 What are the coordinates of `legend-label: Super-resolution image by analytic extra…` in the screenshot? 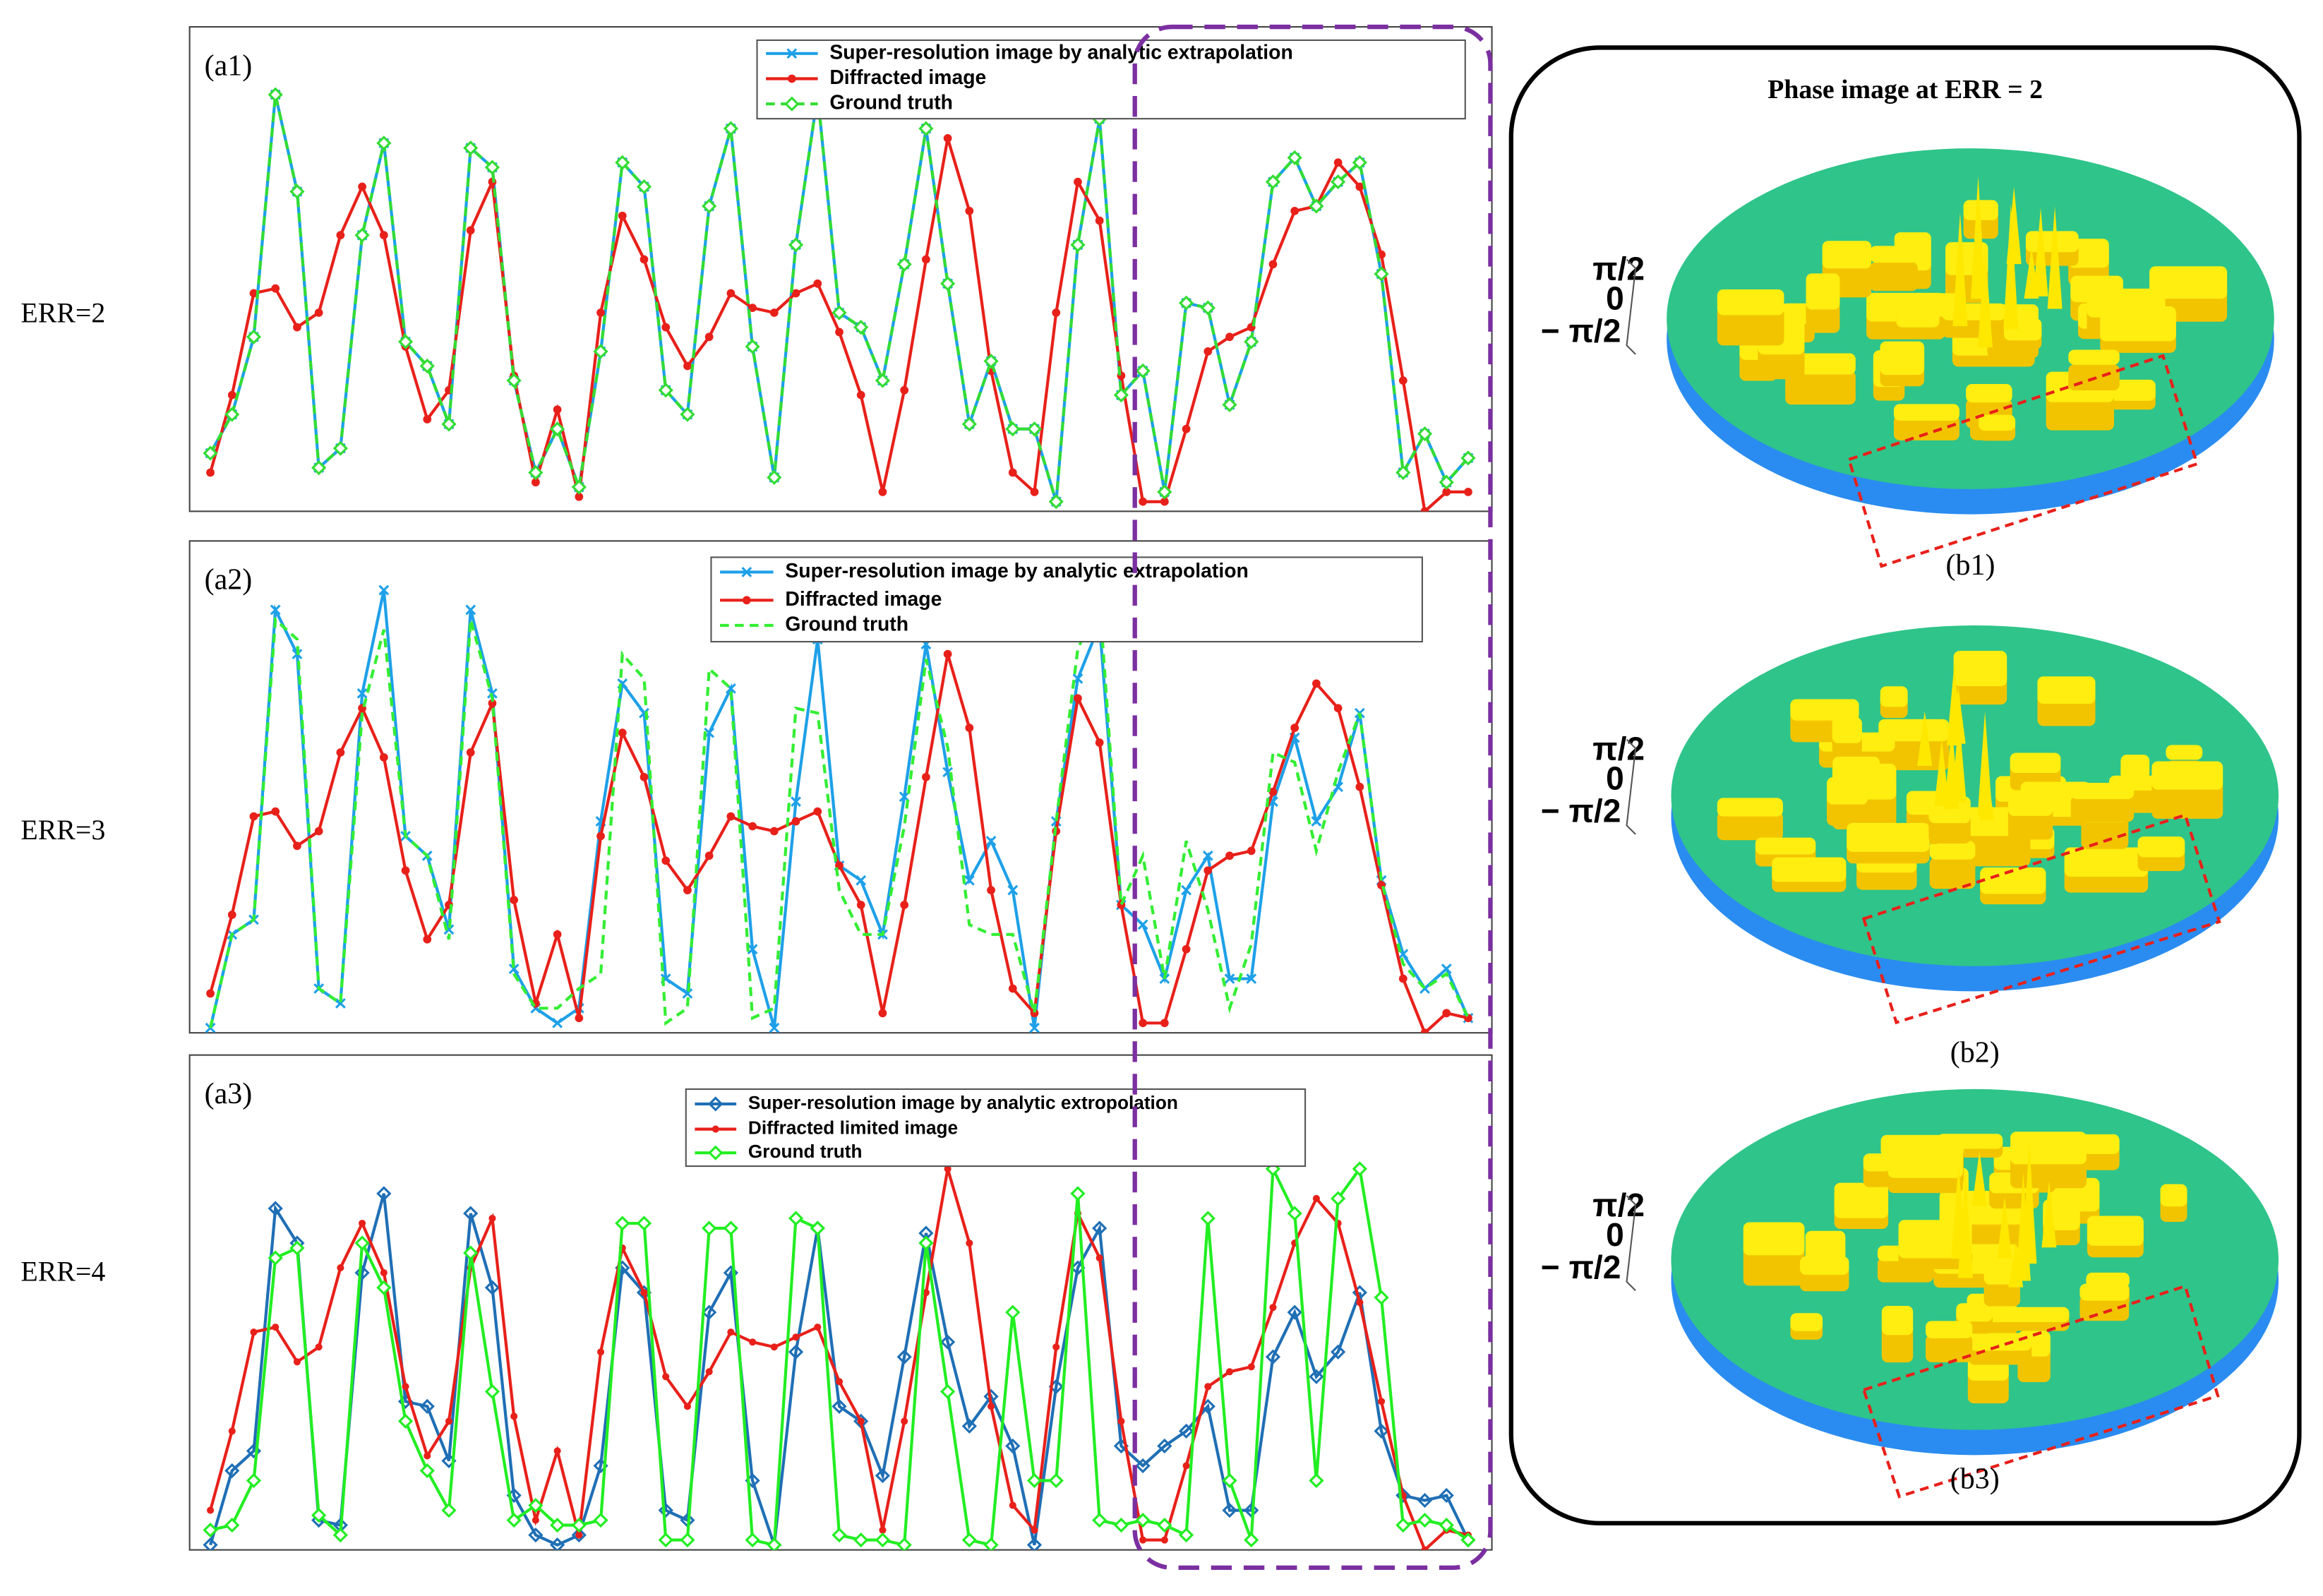 It's located at (1016, 571).